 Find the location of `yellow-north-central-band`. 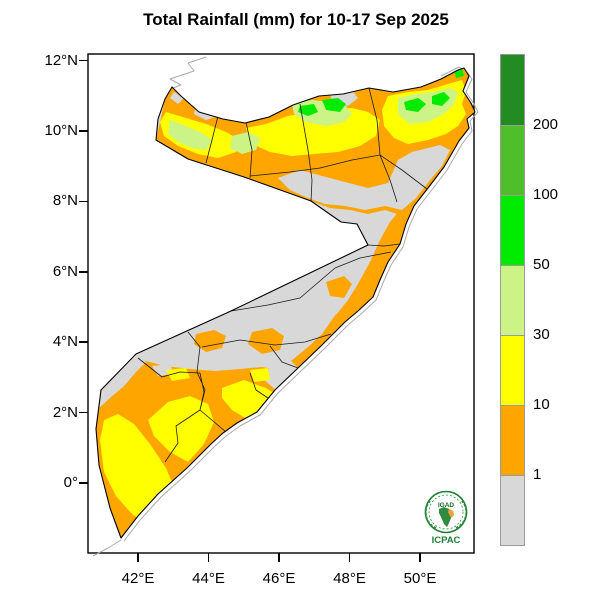

yellow-north-central-band is located at coordinates (313, 132).